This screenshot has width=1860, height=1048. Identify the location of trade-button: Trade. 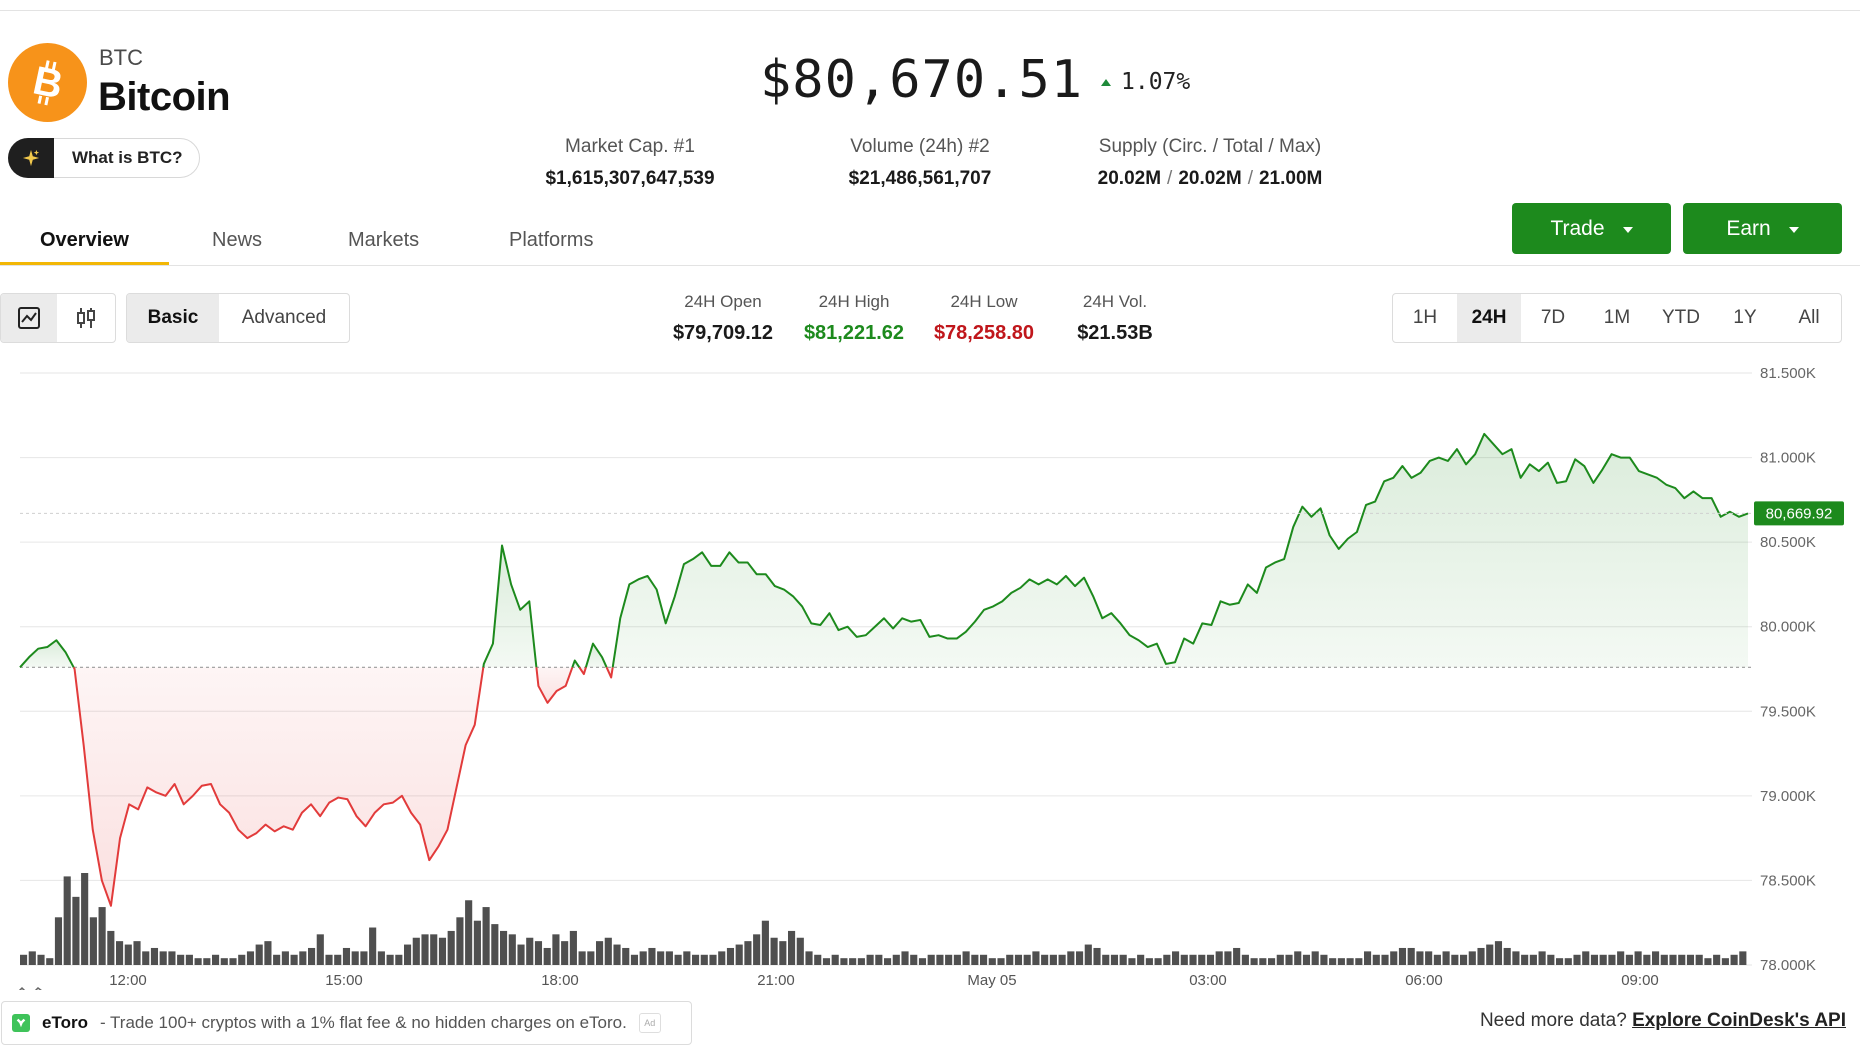
(1591, 228).